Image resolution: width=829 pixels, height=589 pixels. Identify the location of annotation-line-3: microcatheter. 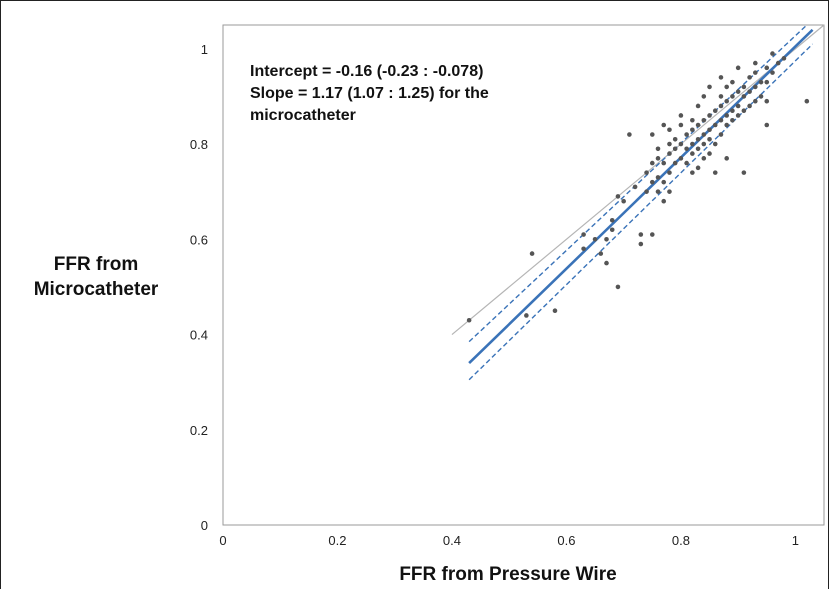
(303, 115).